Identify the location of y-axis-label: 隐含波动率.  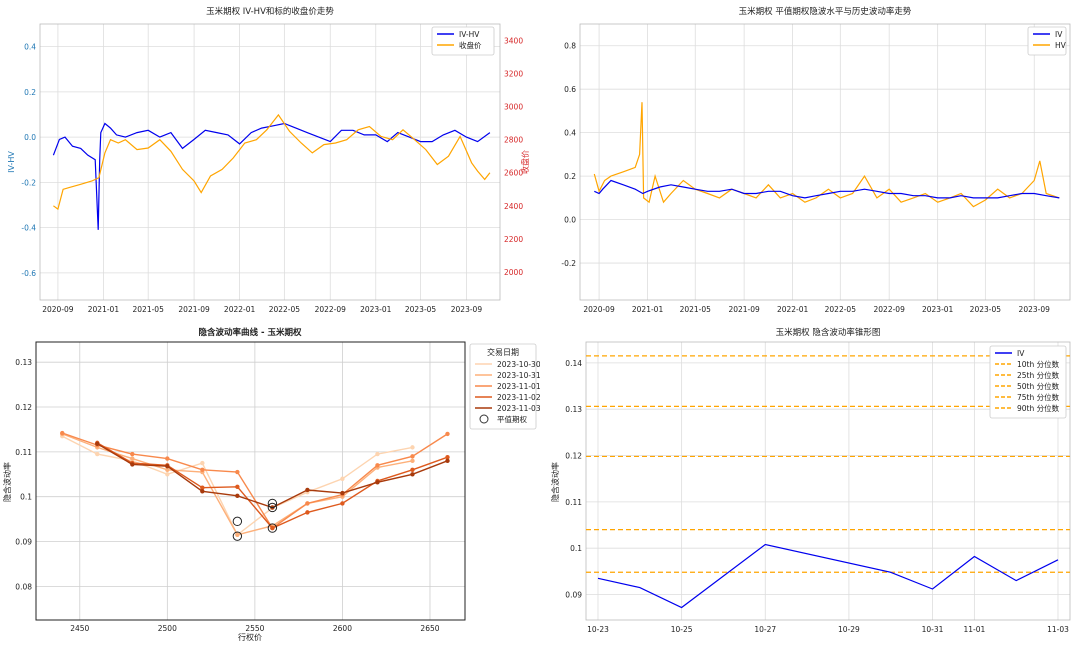
(7, 482).